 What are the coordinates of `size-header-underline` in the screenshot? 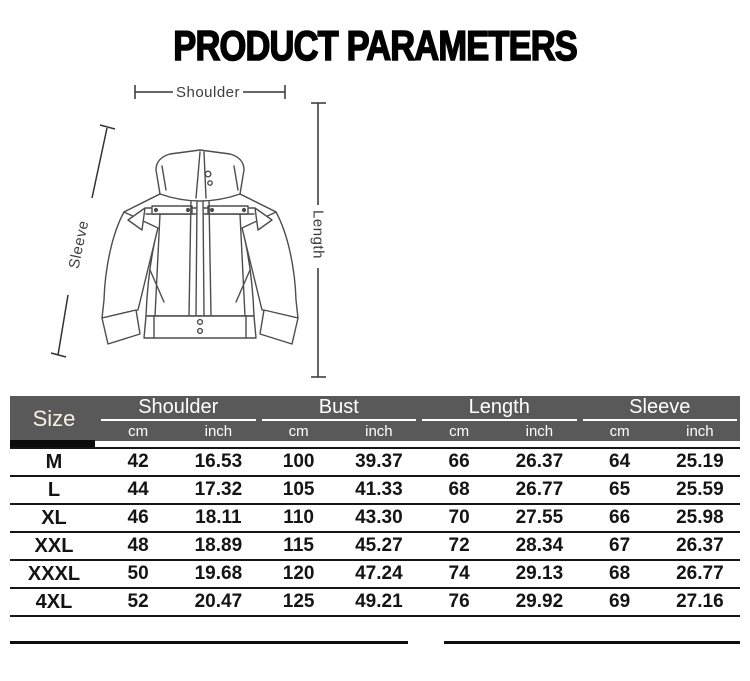 It's located at (52, 443).